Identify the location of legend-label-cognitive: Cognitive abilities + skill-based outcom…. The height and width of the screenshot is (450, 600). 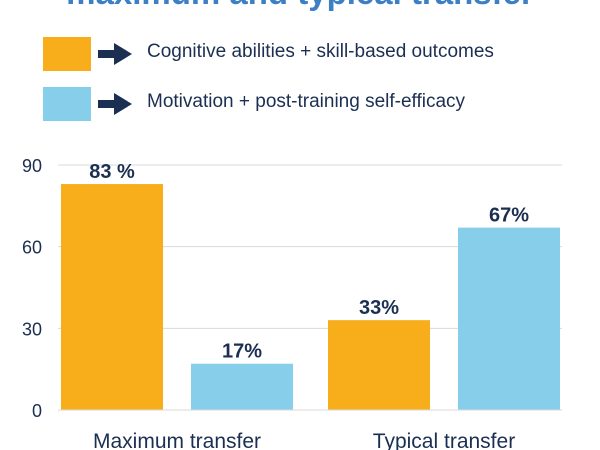
(320, 51).